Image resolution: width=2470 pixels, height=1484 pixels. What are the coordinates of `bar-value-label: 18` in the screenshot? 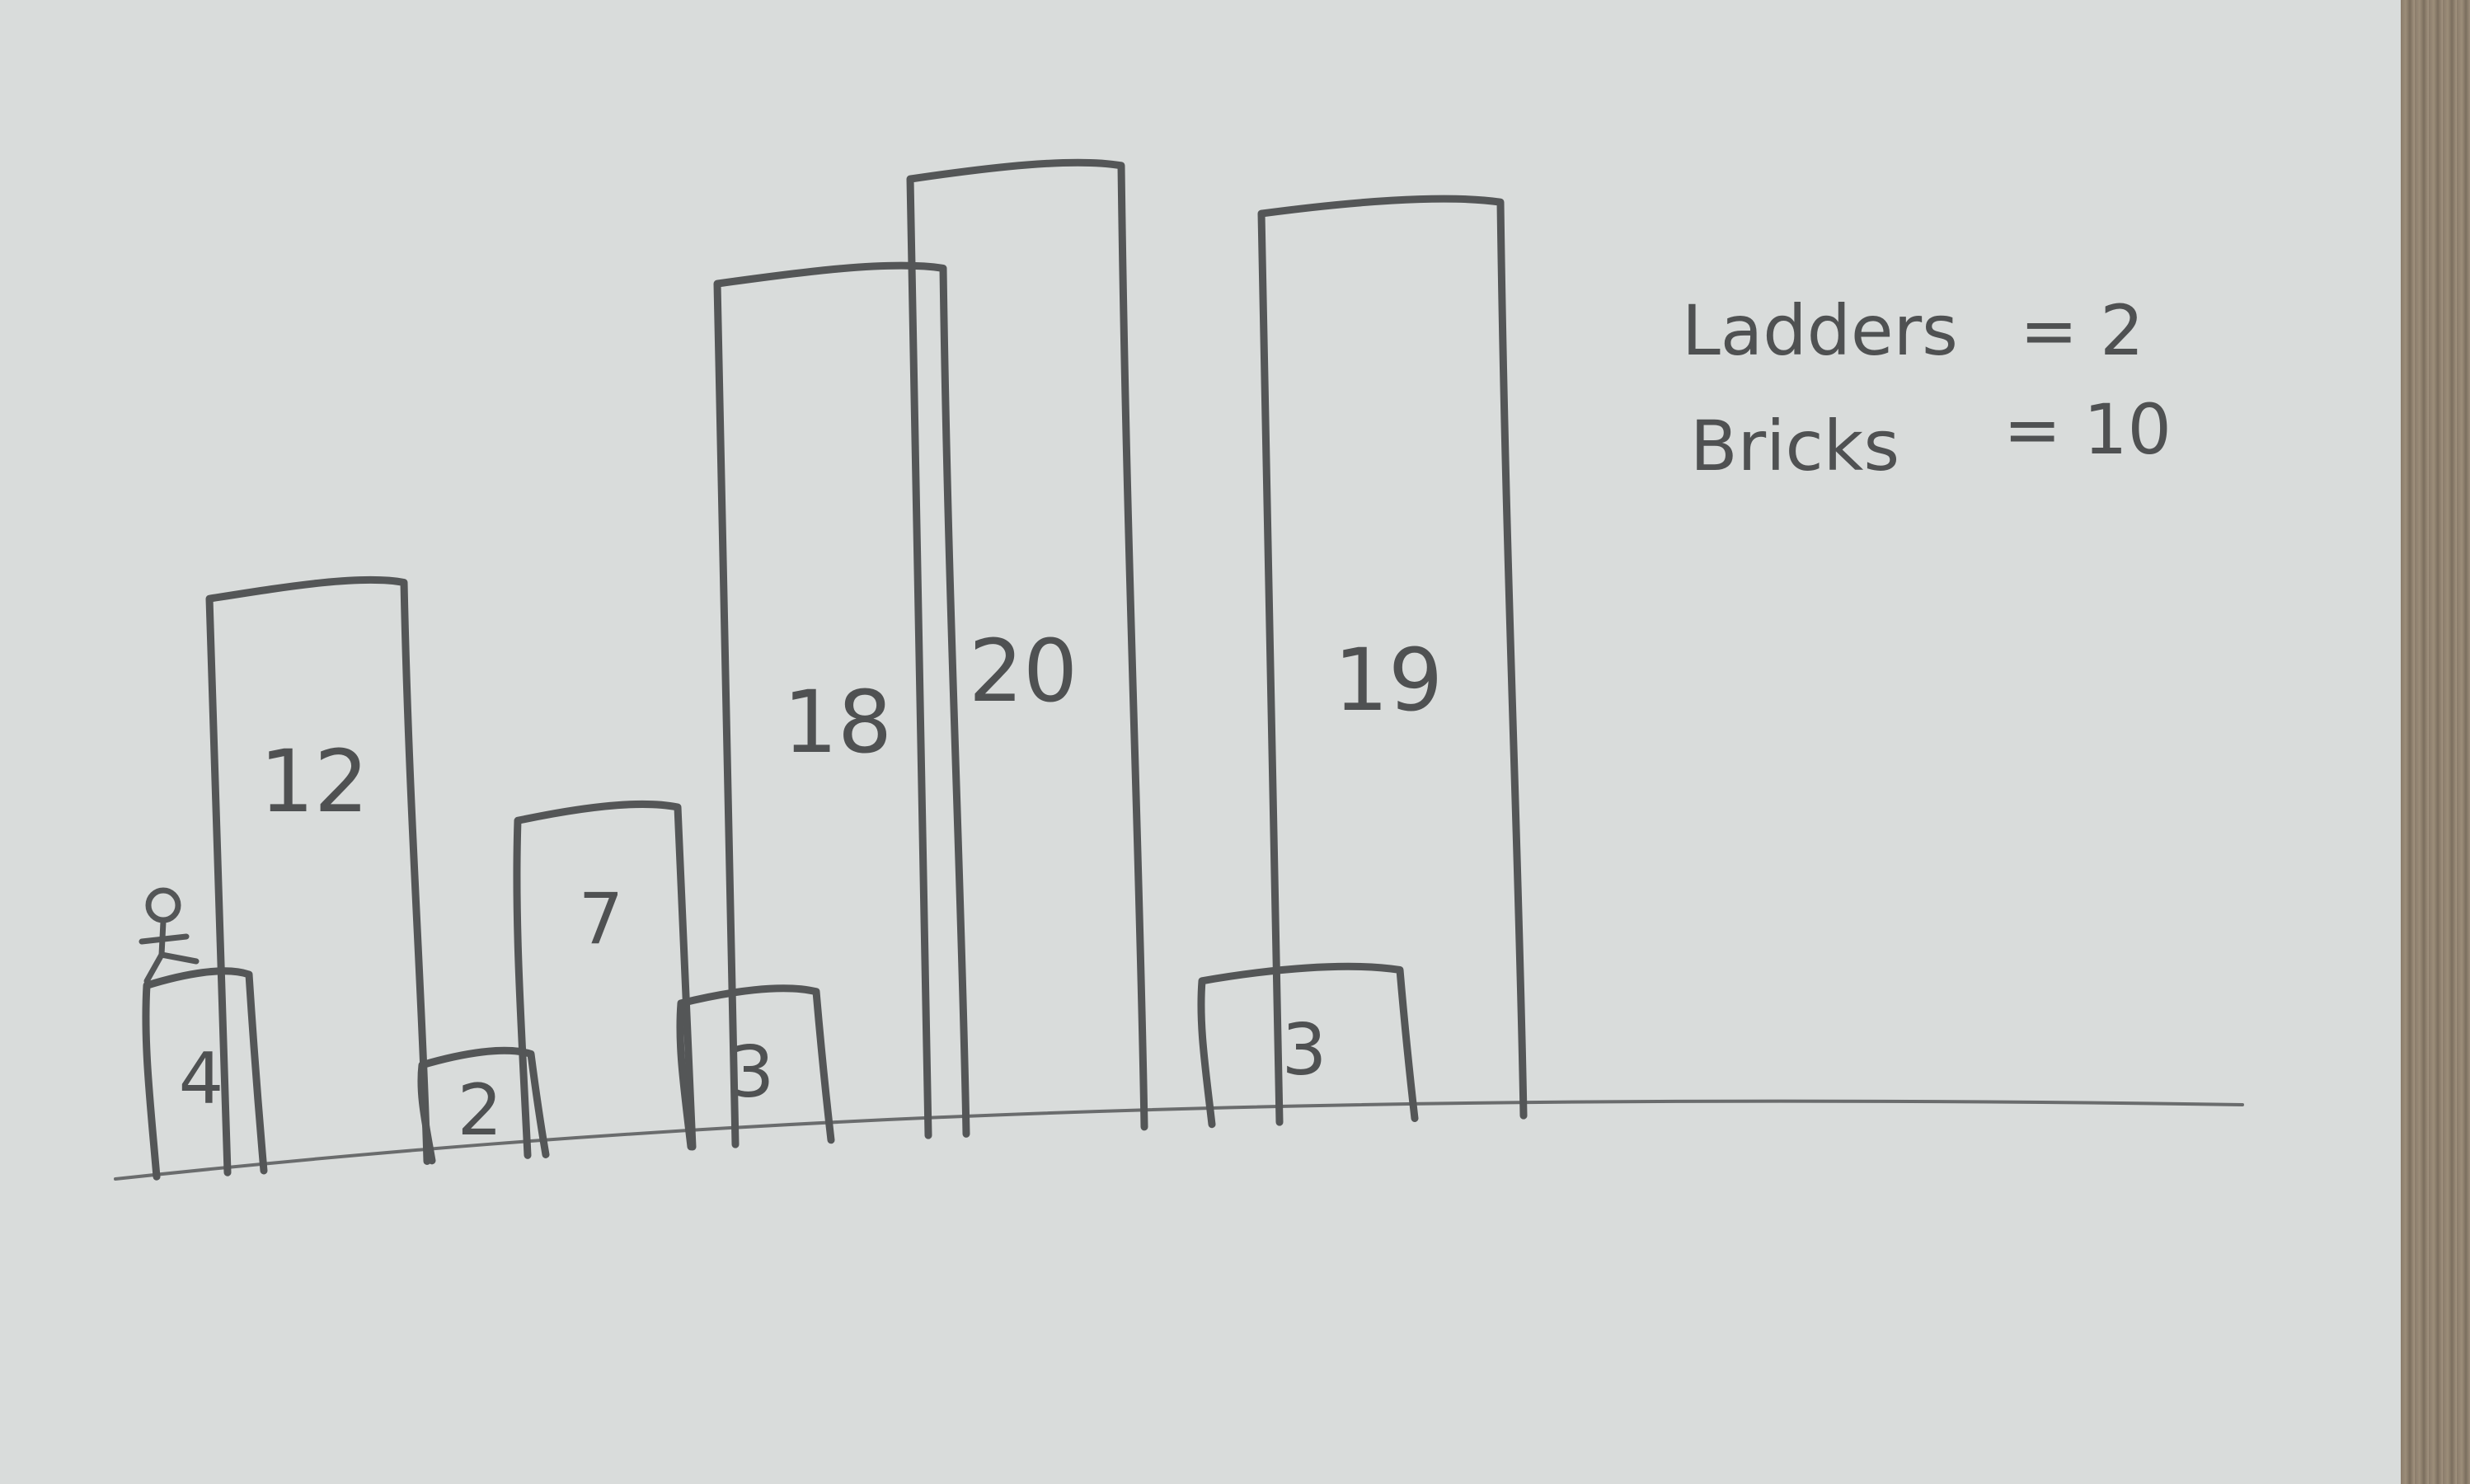 It's located at (837, 722).